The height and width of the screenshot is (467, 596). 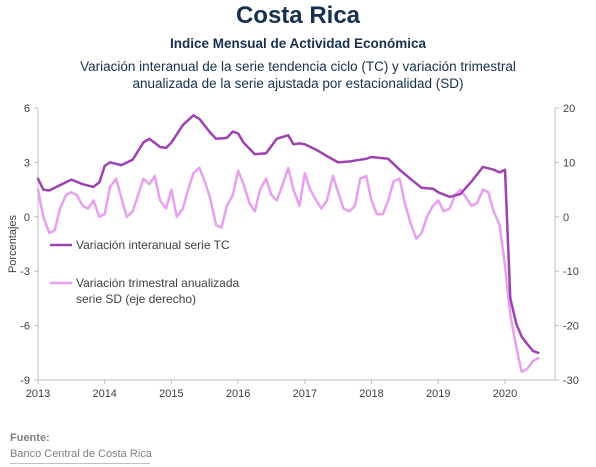 What do you see at coordinates (27, 109) in the screenshot?
I see `left-tick-label: 6` at bounding box center [27, 109].